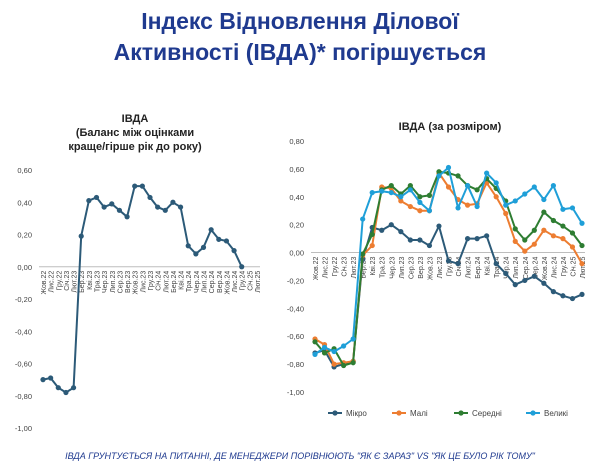 The image size is (600, 471). Describe the element at coordinates (373, 265) in the screenshot. I see `x-tick-label: Кві.23` at that location.